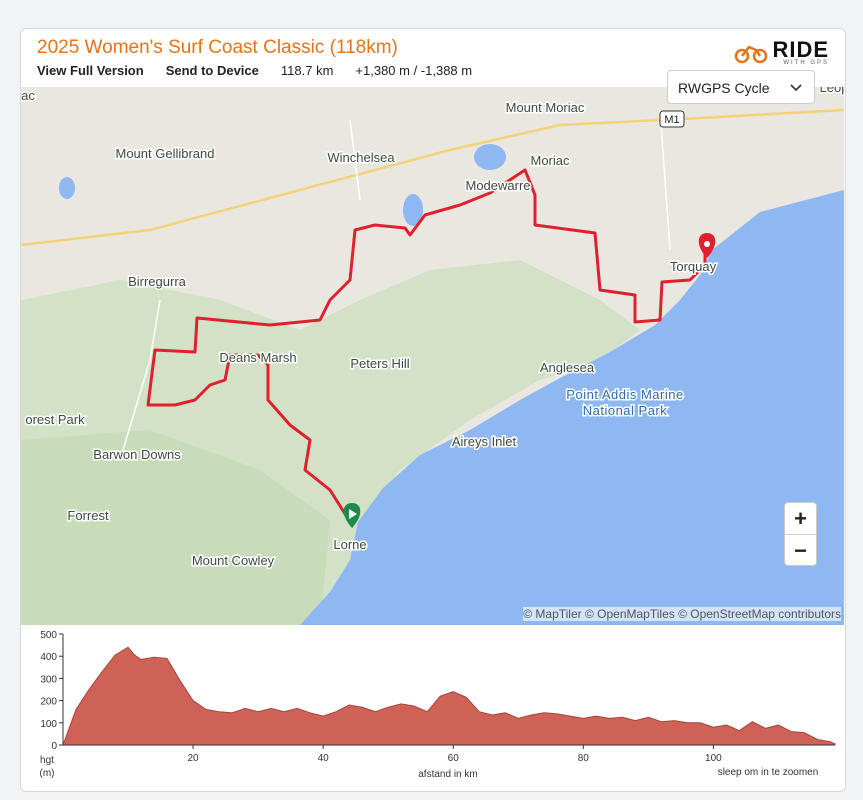 This screenshot has height=800, width=863. Describe the element at coordinates (484, 441) in the screenshot. I see `place-label: Aireys Inlet` at that location.